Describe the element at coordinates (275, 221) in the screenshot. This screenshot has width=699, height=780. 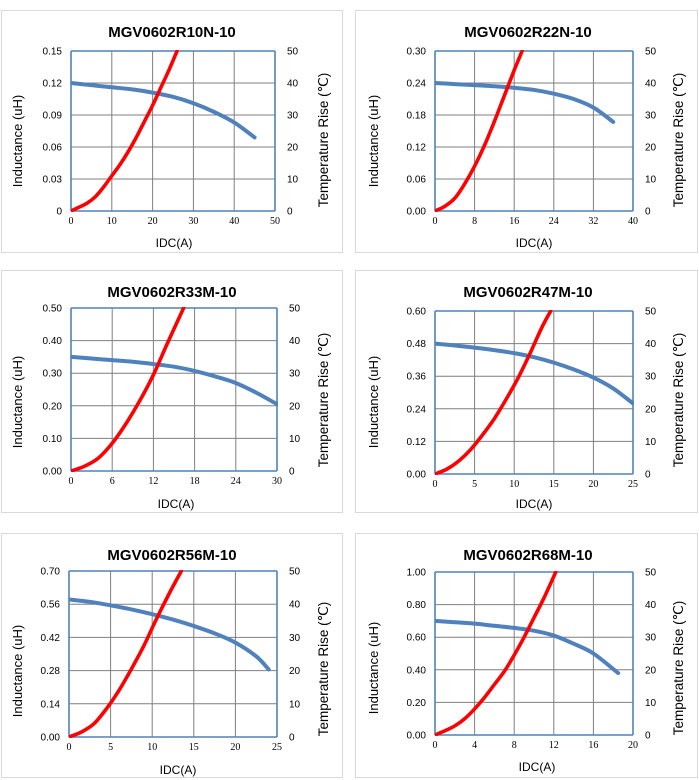
I see `x-tick-label: 50` at that location.